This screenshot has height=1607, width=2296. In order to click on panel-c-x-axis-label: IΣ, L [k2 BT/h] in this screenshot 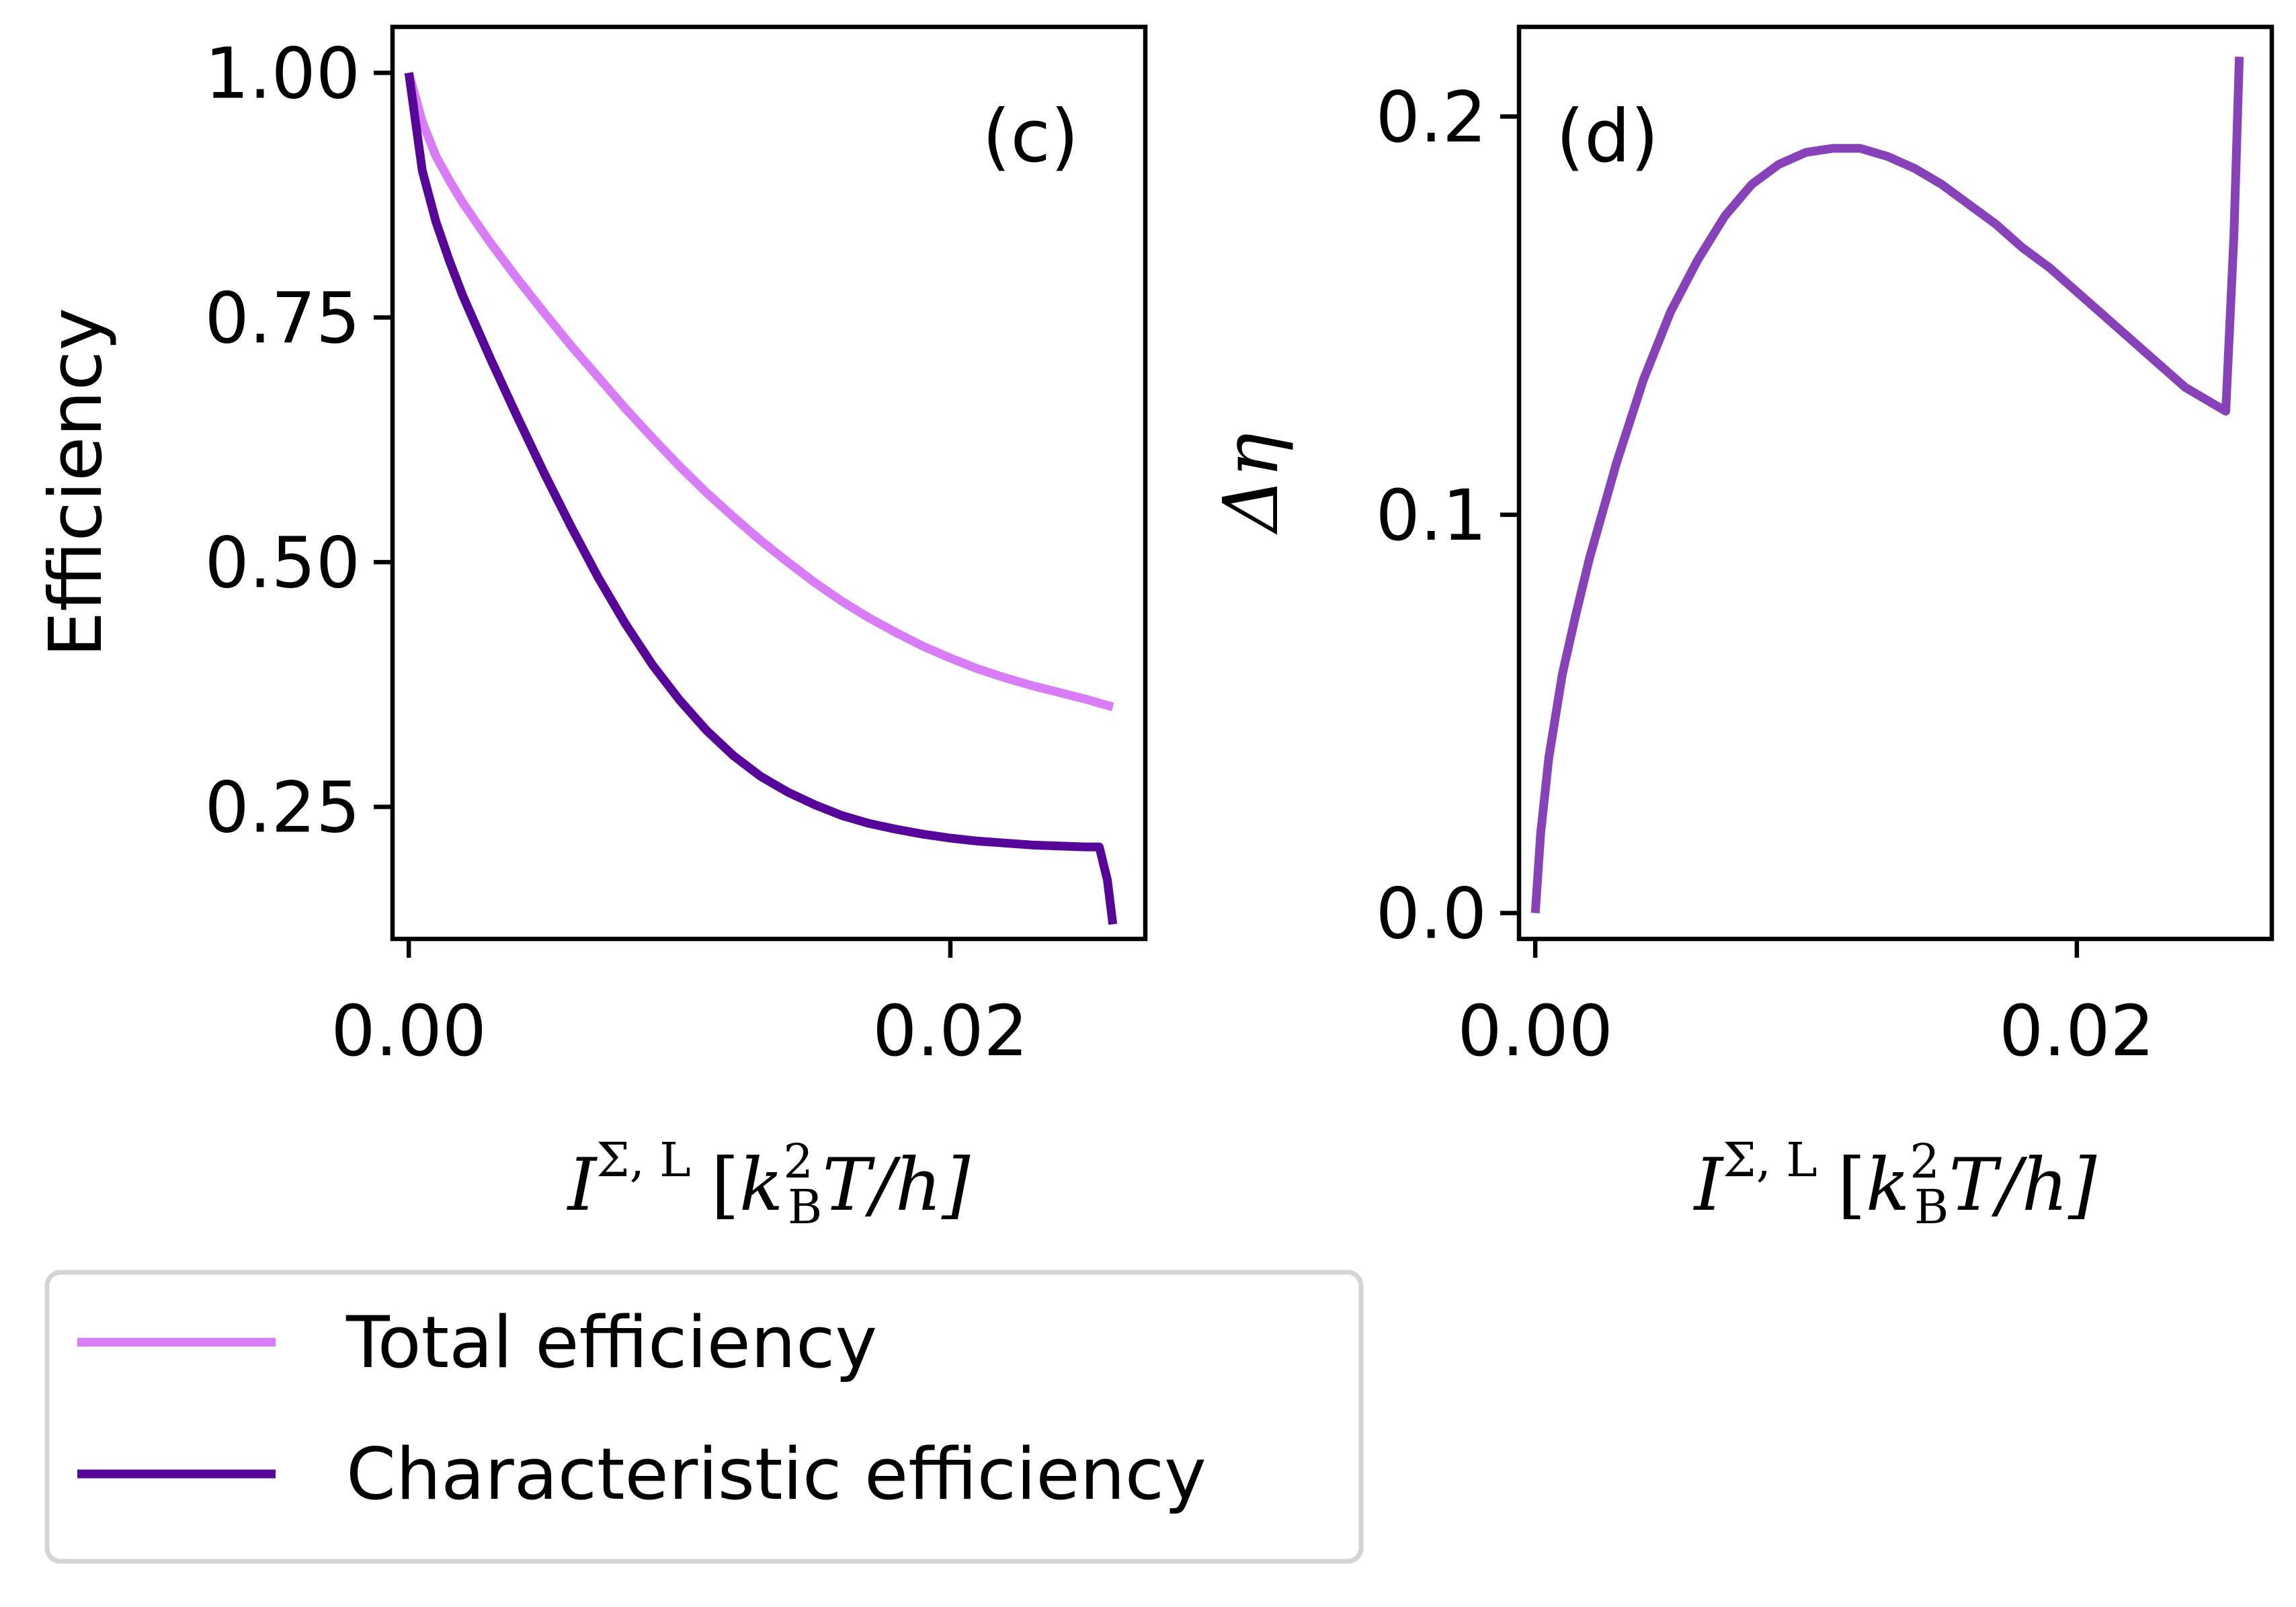, I will do `click(769, 1183)`.